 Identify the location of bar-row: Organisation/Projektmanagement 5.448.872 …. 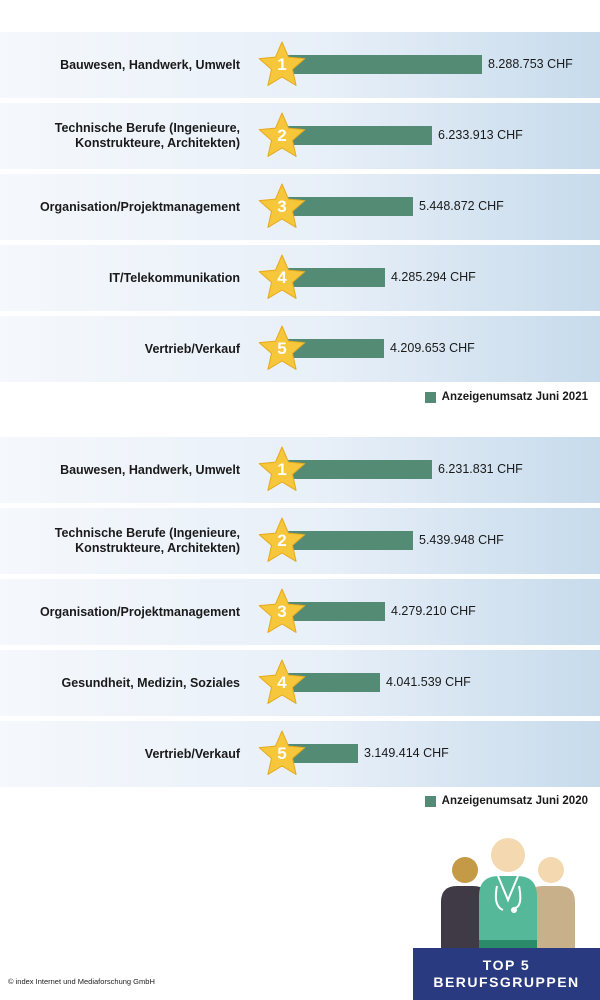
(300, 207).